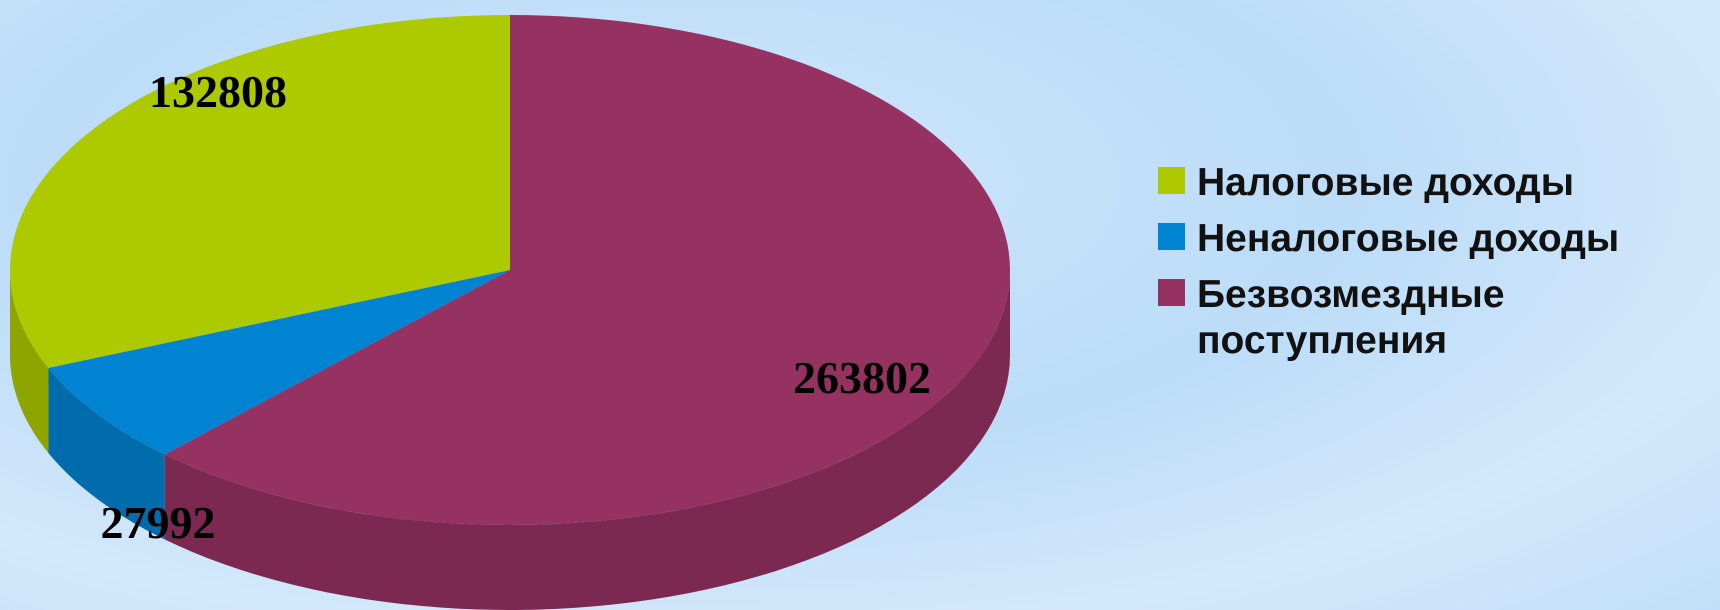 This screenshot has height=610, width=1720. What do you see at coordinates (279, 362) in the screenshot?
I see `pie-slice` at bounding box center [279, 362].